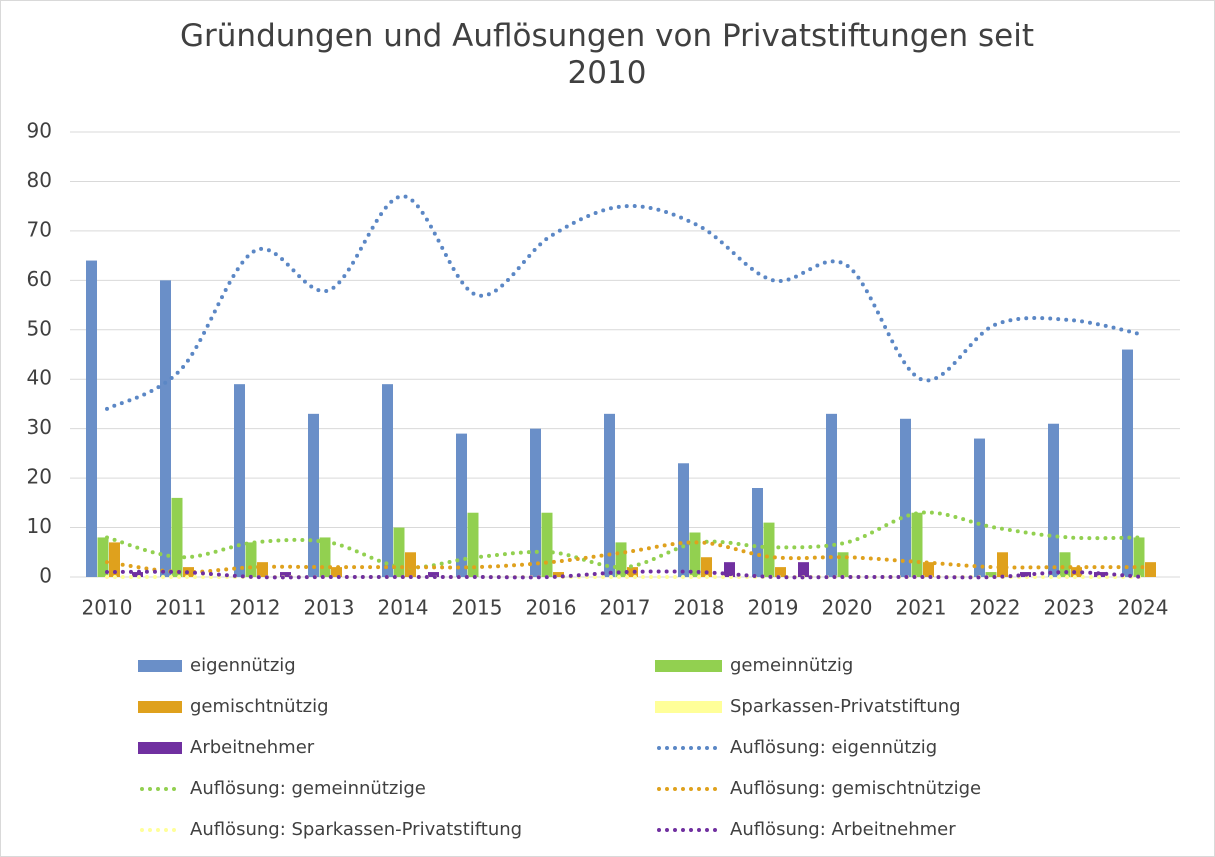 The image size is (1215, 857). I want to click on legend-label: Auflösung: gemeinnützige, so click(308, 788).